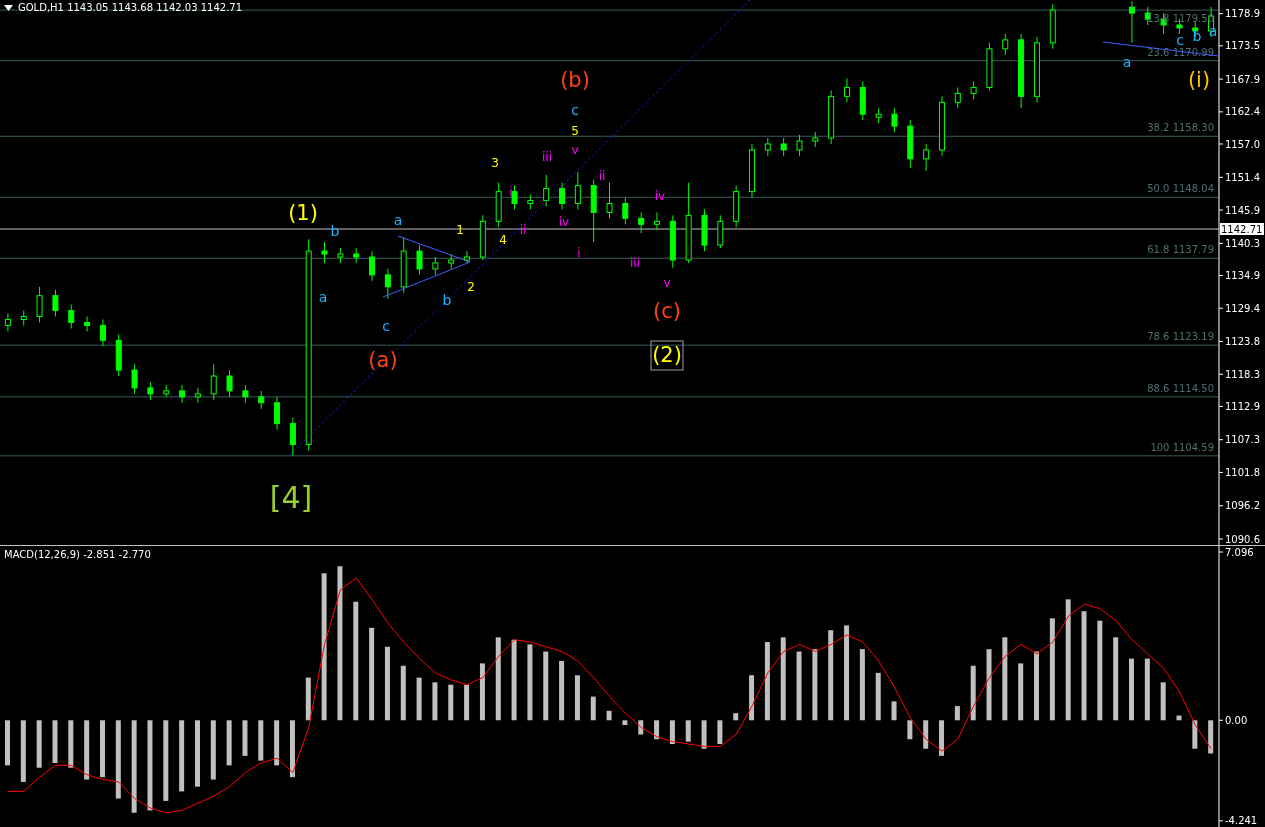  I want to click on ref-line-label: 78.6 1123.19, so click(1180, 337).